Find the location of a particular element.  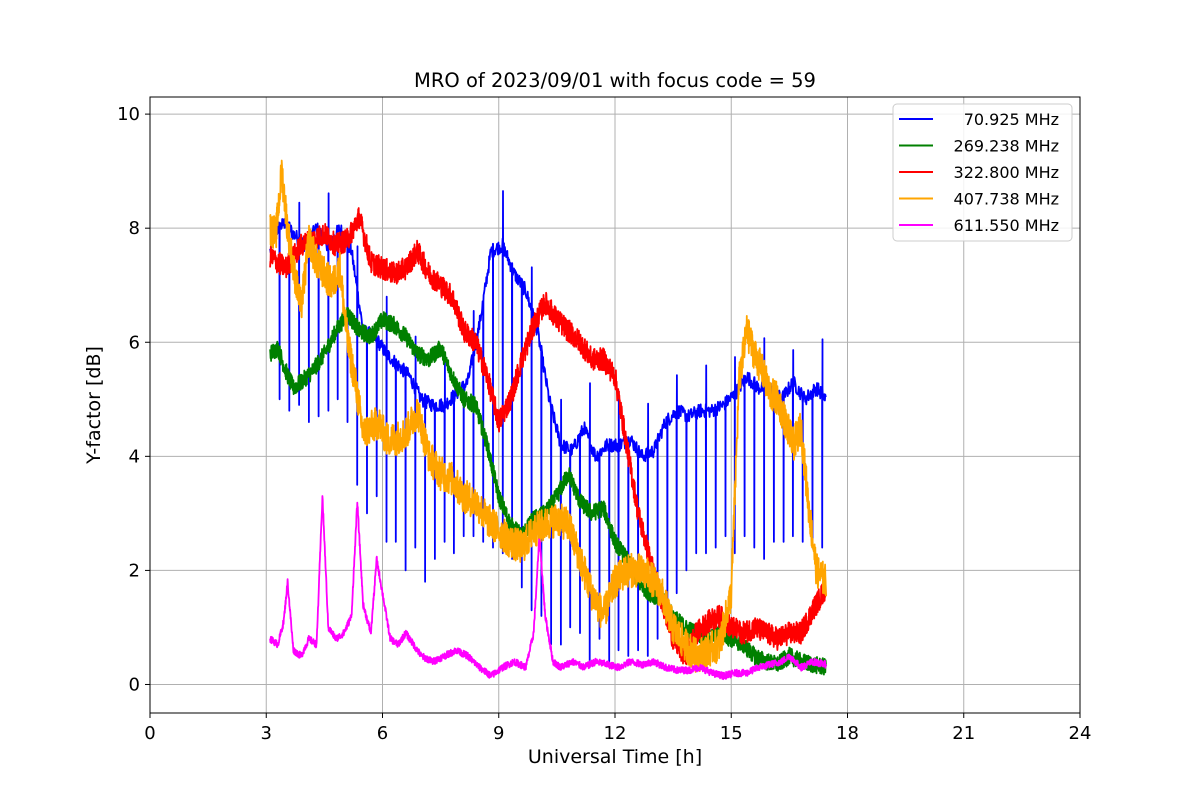

x-tick-label: 6 is located at coordinates (382, 733).